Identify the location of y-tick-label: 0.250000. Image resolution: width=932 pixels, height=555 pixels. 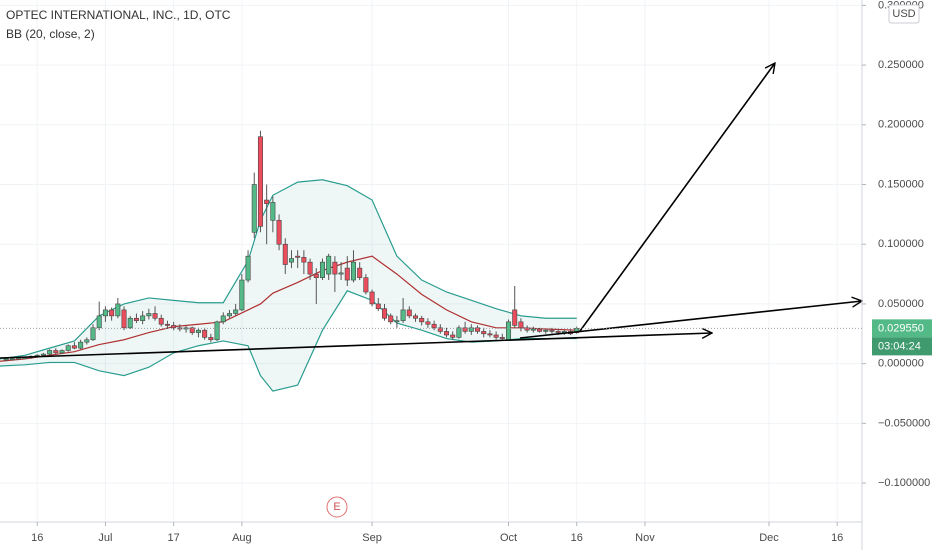
(901, 65).